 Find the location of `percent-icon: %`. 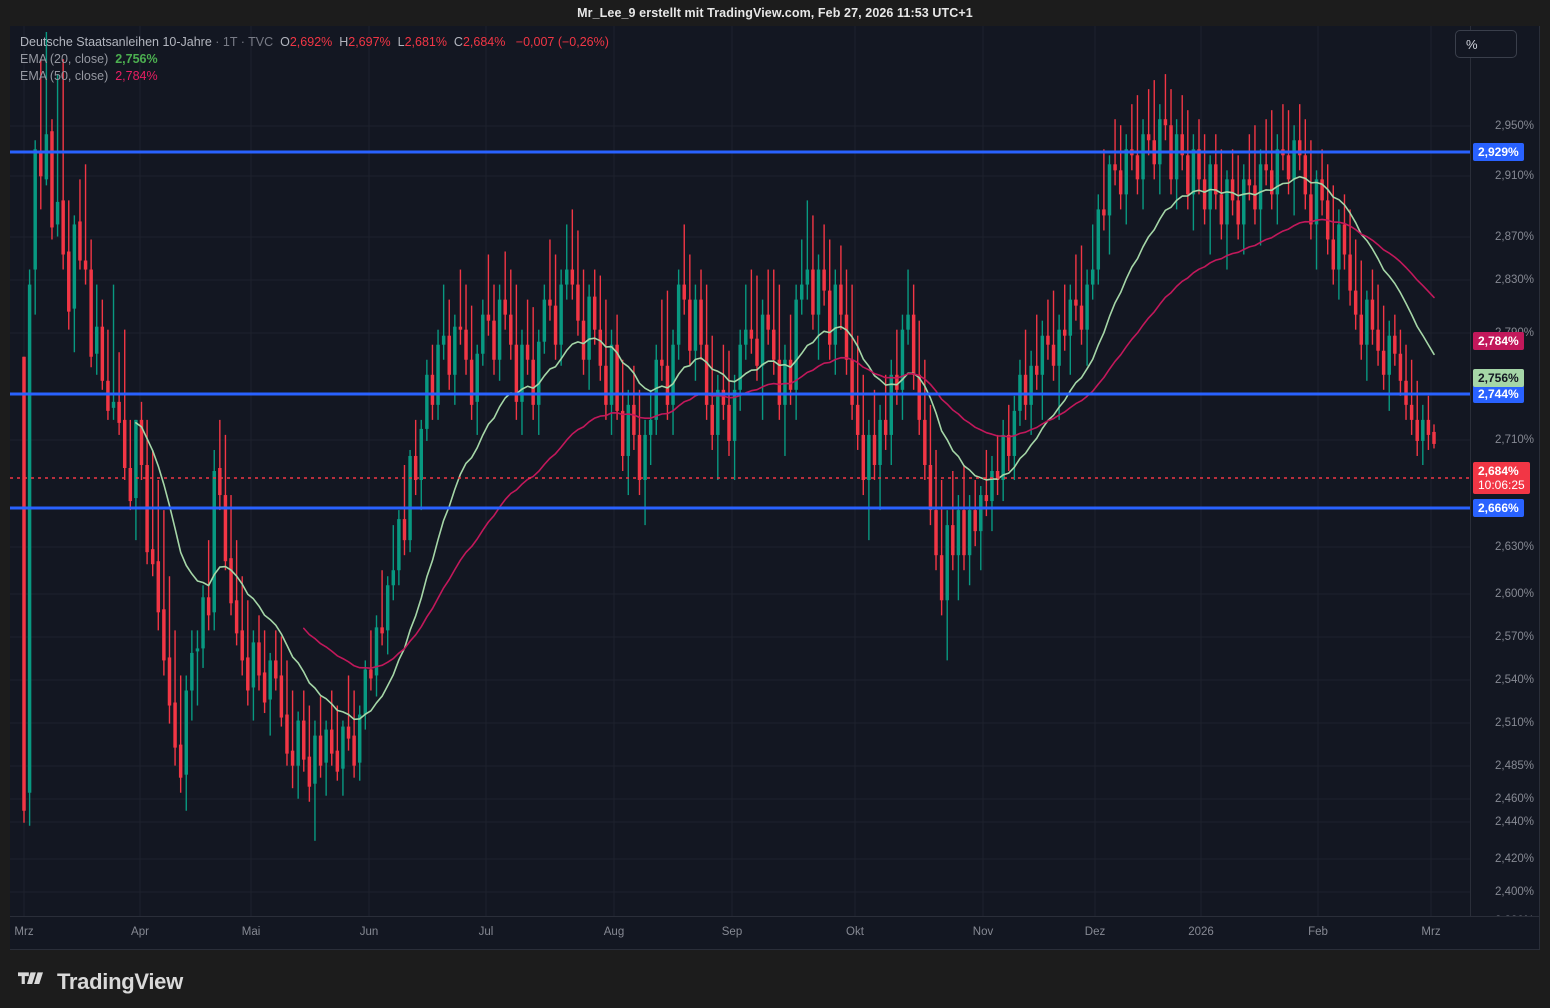

percent-icon: % is located at coordinates (1472, 44).